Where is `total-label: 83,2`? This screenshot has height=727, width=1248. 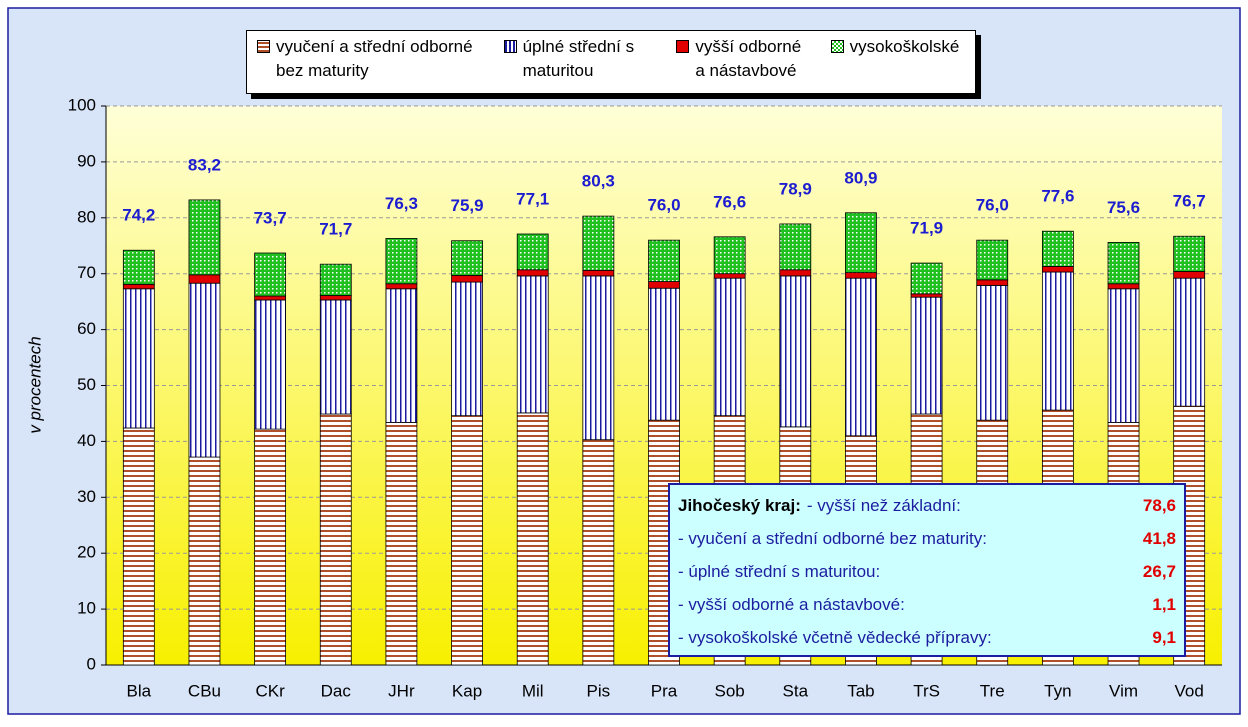 total-label: 83,2 is located at coordinates (204, 164).